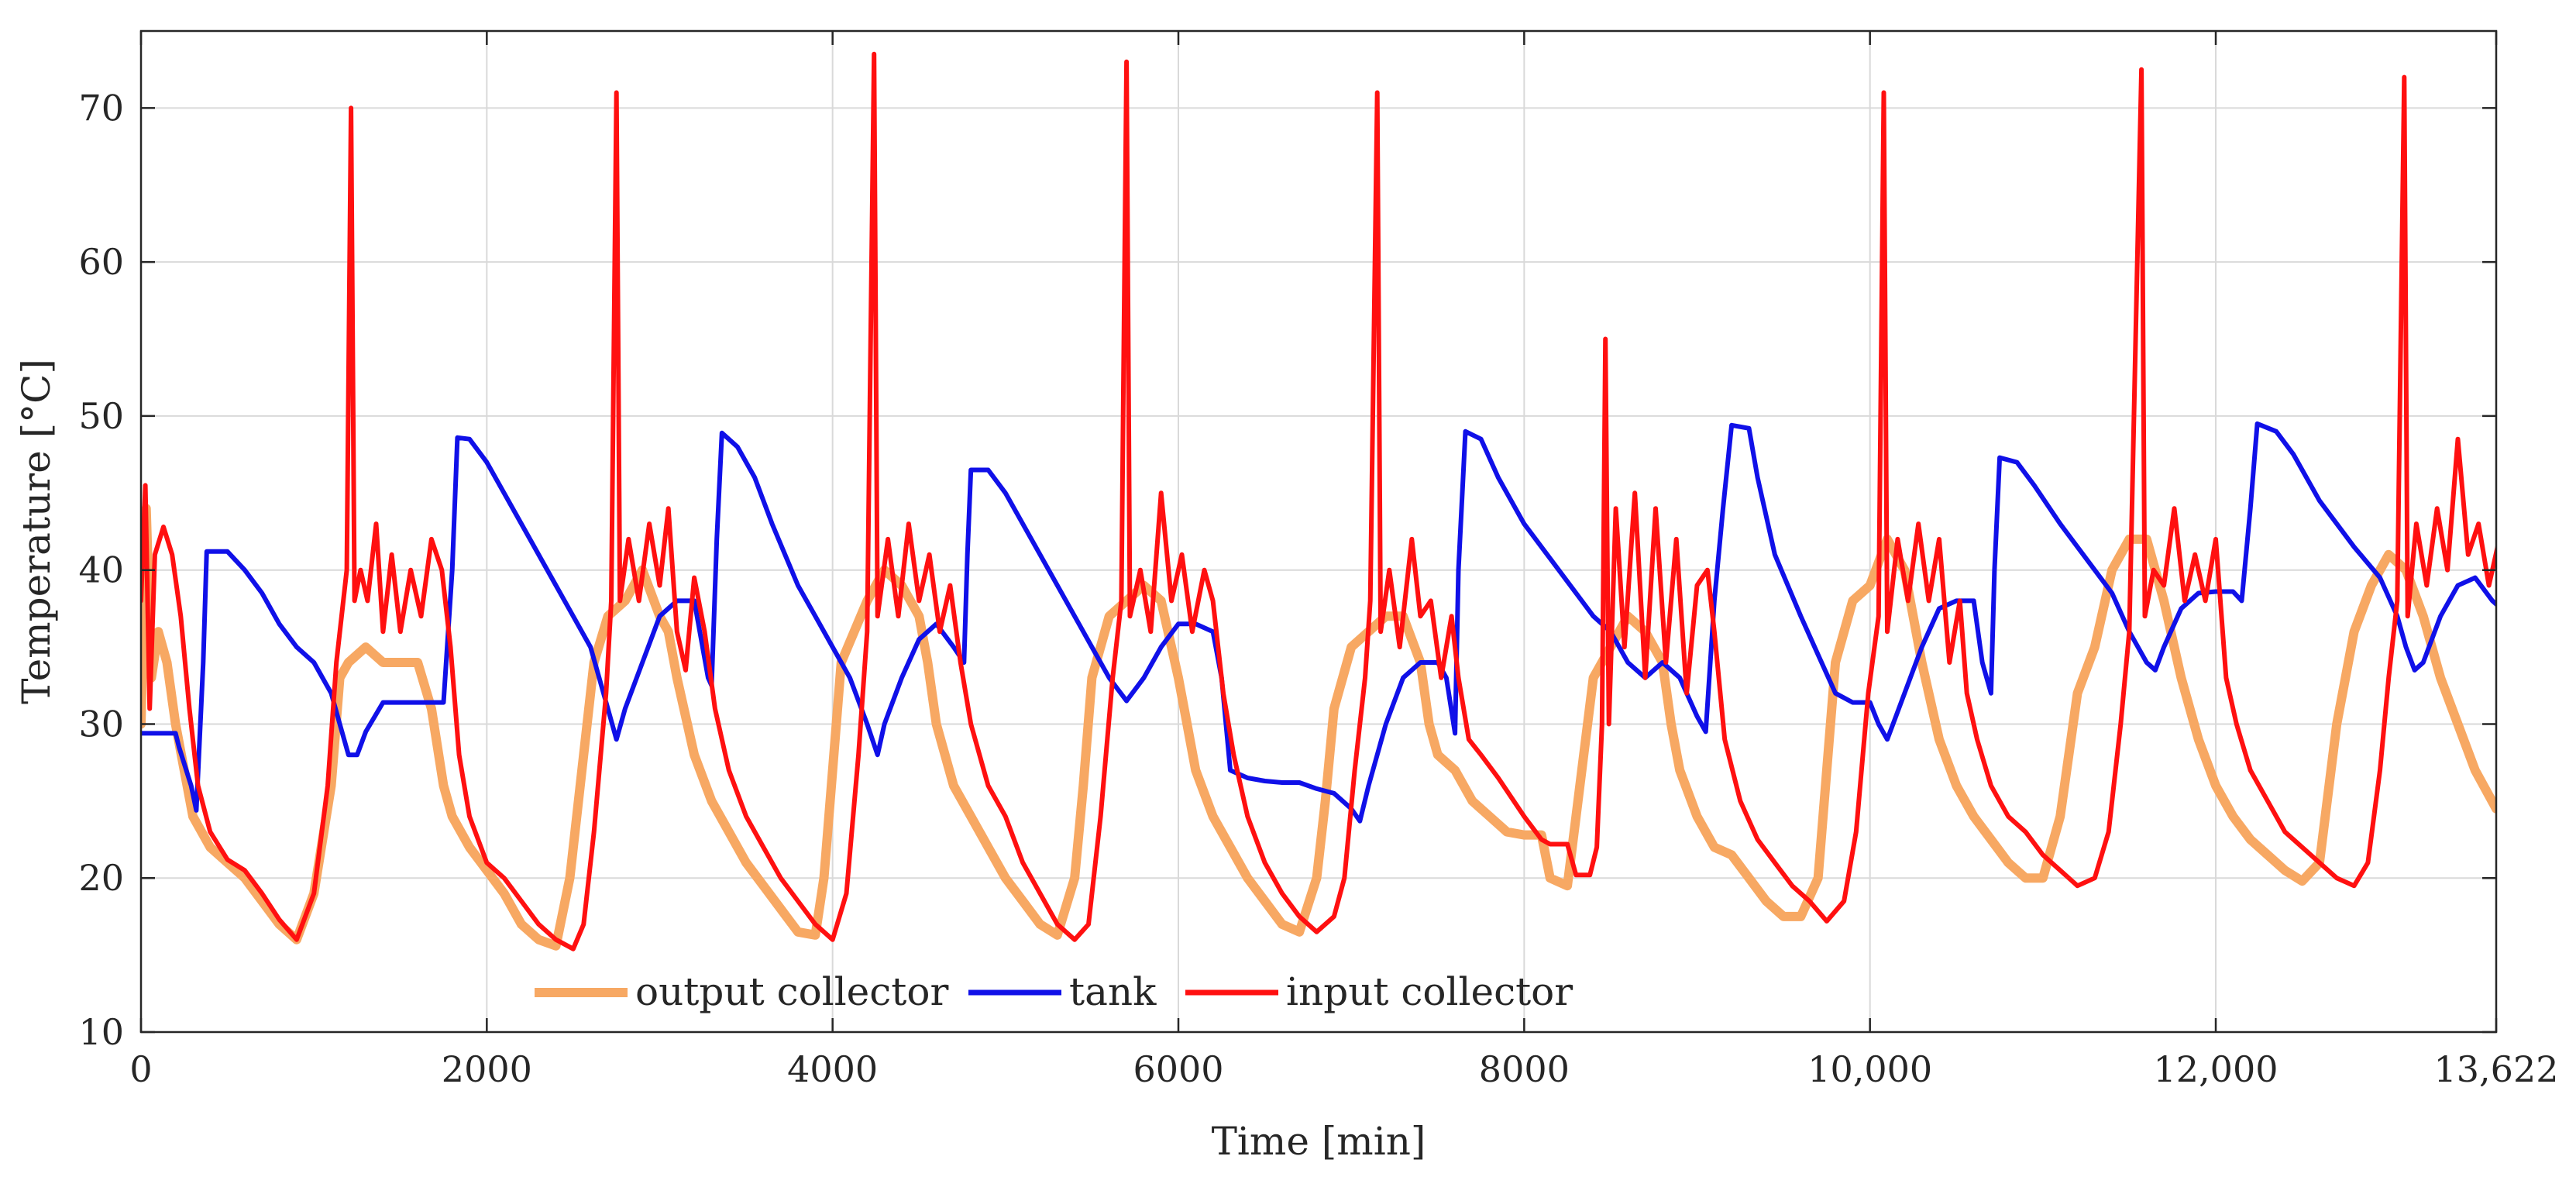 The width and height of the screenshot is (2576, 1194). I want to click on legend-label-input-collector: input collector, so click(1429, 991).